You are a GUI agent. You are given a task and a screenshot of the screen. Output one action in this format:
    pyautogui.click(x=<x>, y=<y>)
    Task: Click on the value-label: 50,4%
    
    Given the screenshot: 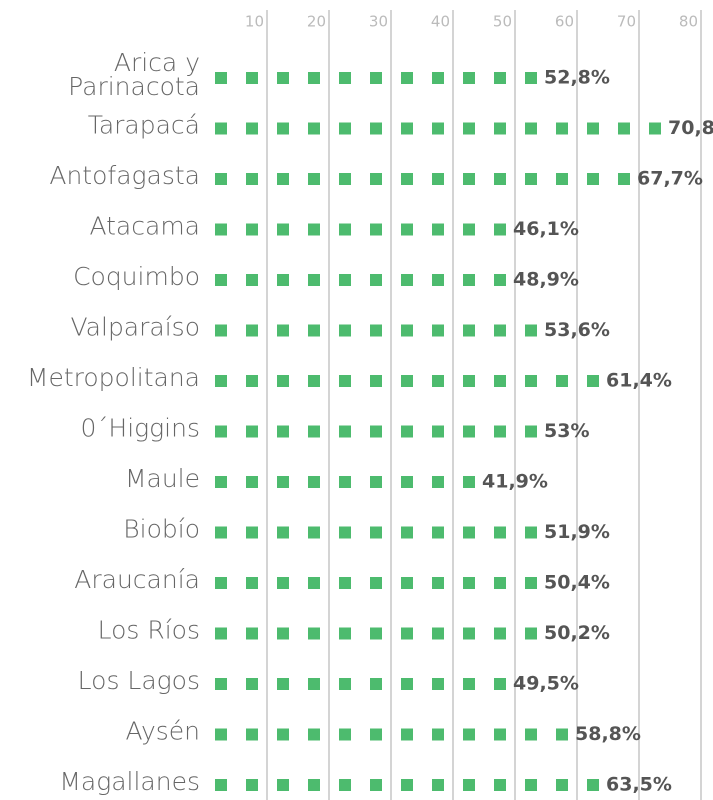 What is the action you would take?
    pyautogui.click(x=577, y=583)
    